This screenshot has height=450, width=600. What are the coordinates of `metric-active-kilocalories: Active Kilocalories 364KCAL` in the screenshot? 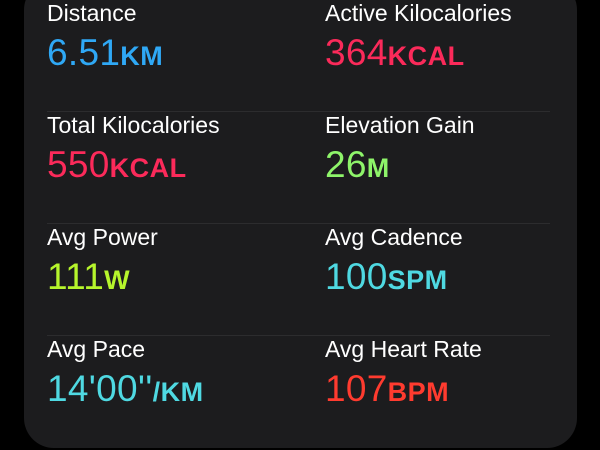 It's located at (445, 56).